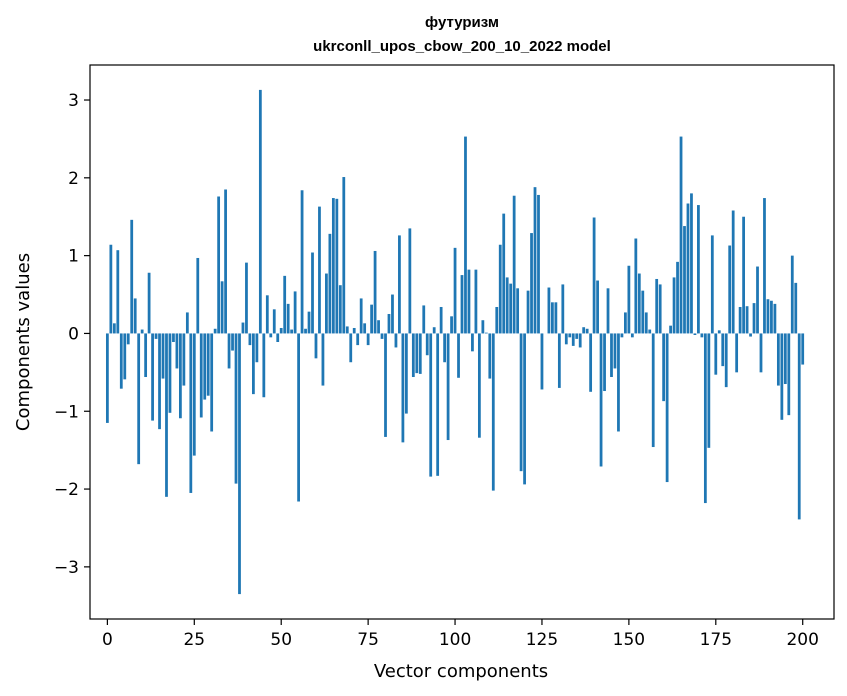 The height and width of the screenshot is (696, 847). What do you see at coordinates (461, 671) in the screenshot?
I see `x-axis-label: Vector components` at bounding box center [461, 671].